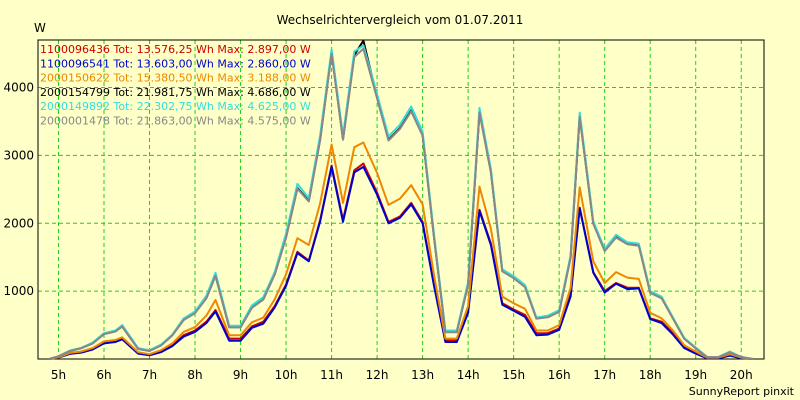  I want to click on x-tick-label: 5h, so click(58, 375).